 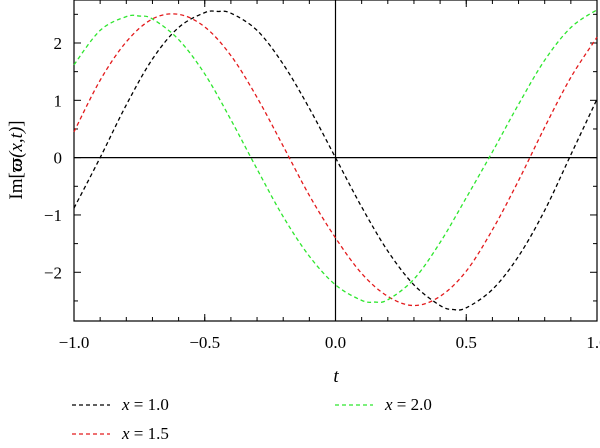 I want to click on x-tick-label: 0.0, so click(x=335, y=342).